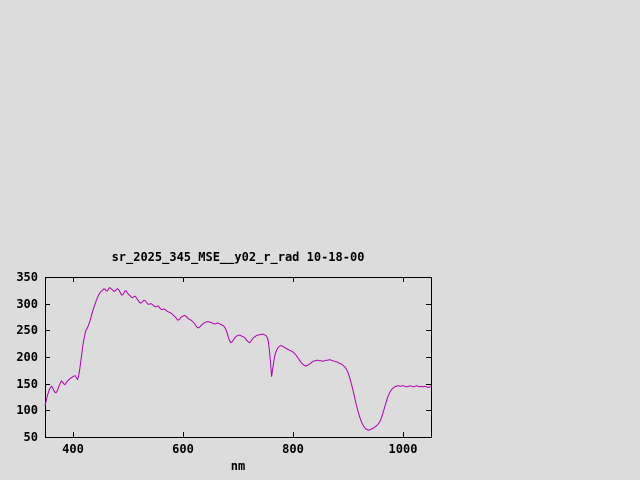  I want to click on x-tick-label: 800, so click(293, 449).